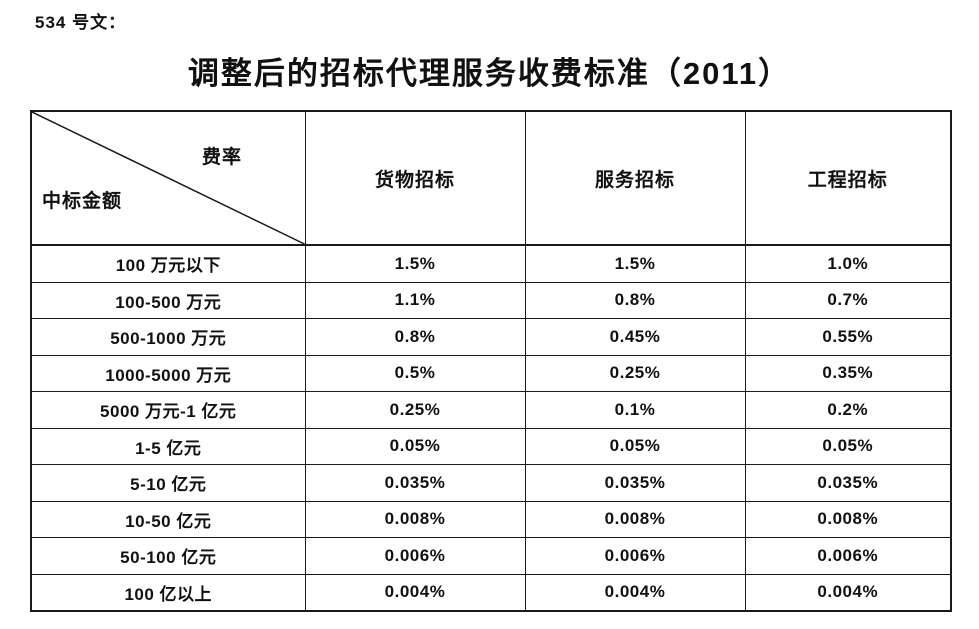 The width and height of the screenshot is (979, 629). Describe the element at coordinates (635, 178) in the screenshot. I see `column-header-services-bidding: 服务招标` at that location.